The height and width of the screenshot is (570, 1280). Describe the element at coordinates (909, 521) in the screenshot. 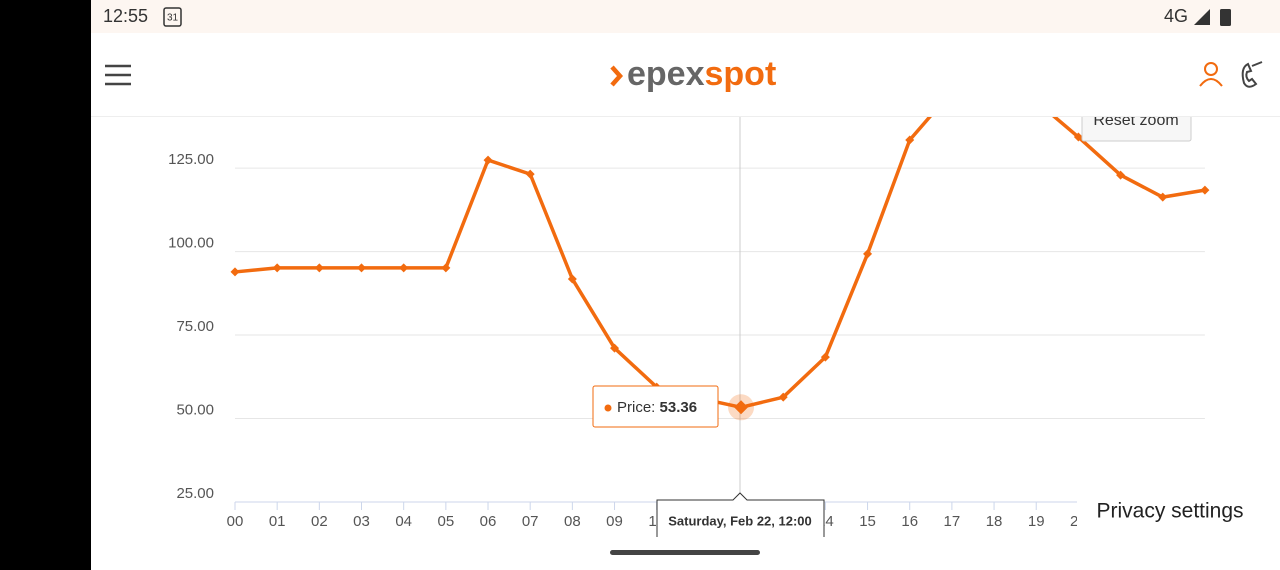

I see `x-tick-label: 16` at that location.